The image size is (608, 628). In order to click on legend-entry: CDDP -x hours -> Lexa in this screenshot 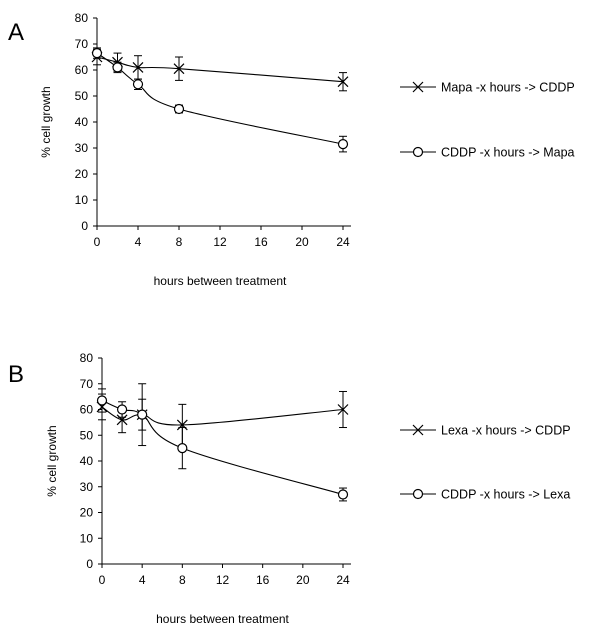, I will do `click(485, 495)`.